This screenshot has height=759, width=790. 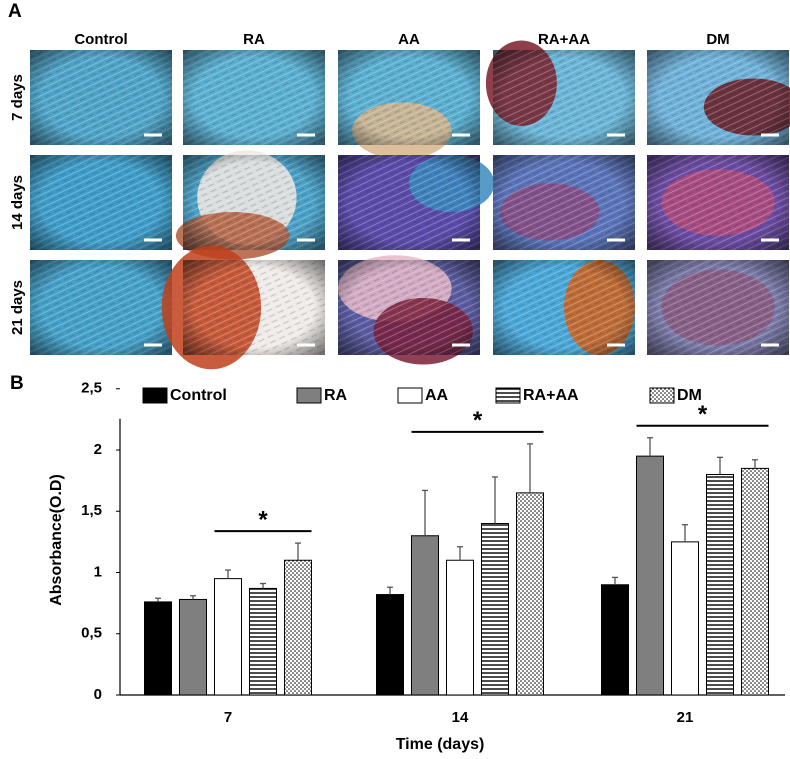 What do you see at coordinates (17, 202) in the screenshot?
I see `row-label: 14 days` at bounding box center [17, 202].